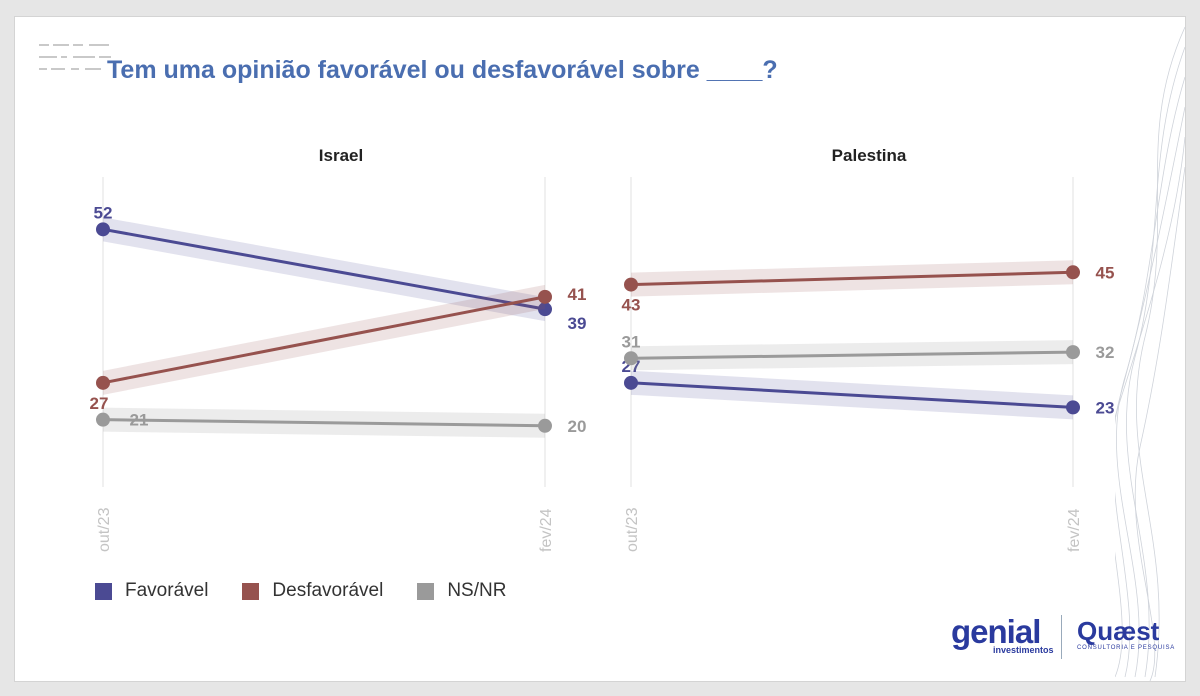  I want to click on data-label-palestina-nsnr-1: 32, so click(1105, 352).